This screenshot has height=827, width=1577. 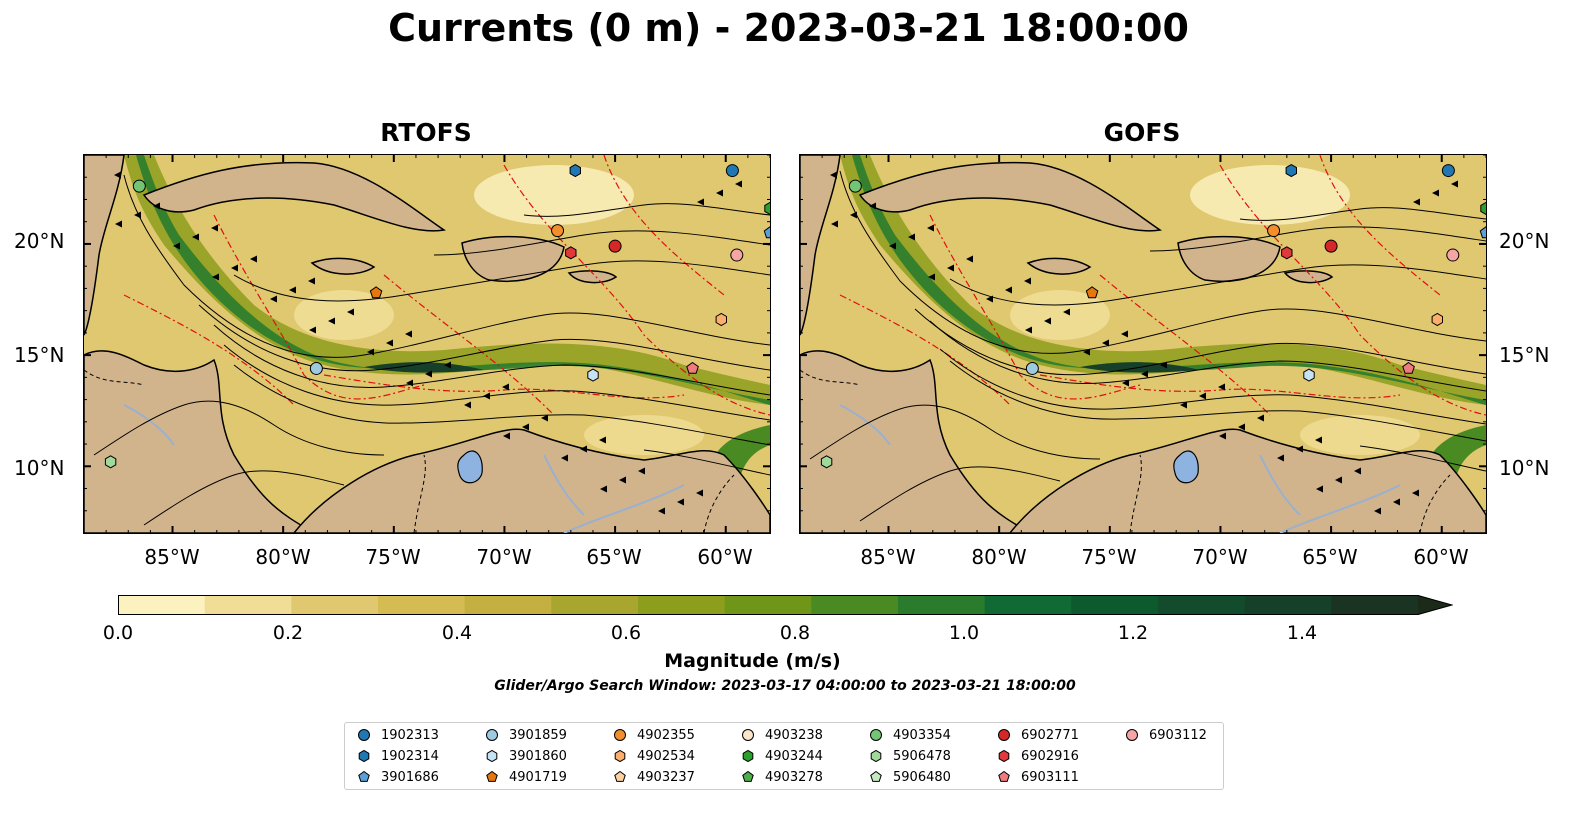 What do you see at coordinates (666, 735) in the screenshot?
I see `legend-label: 4902355` at bounding box center [666, 735].